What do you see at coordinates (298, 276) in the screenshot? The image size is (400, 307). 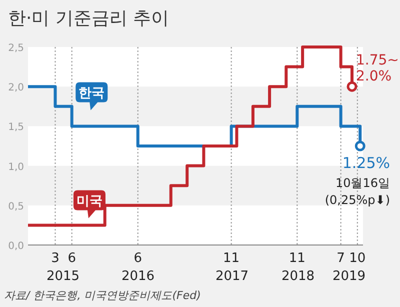 I see `text: 2018` at bounding box center [298, 276].